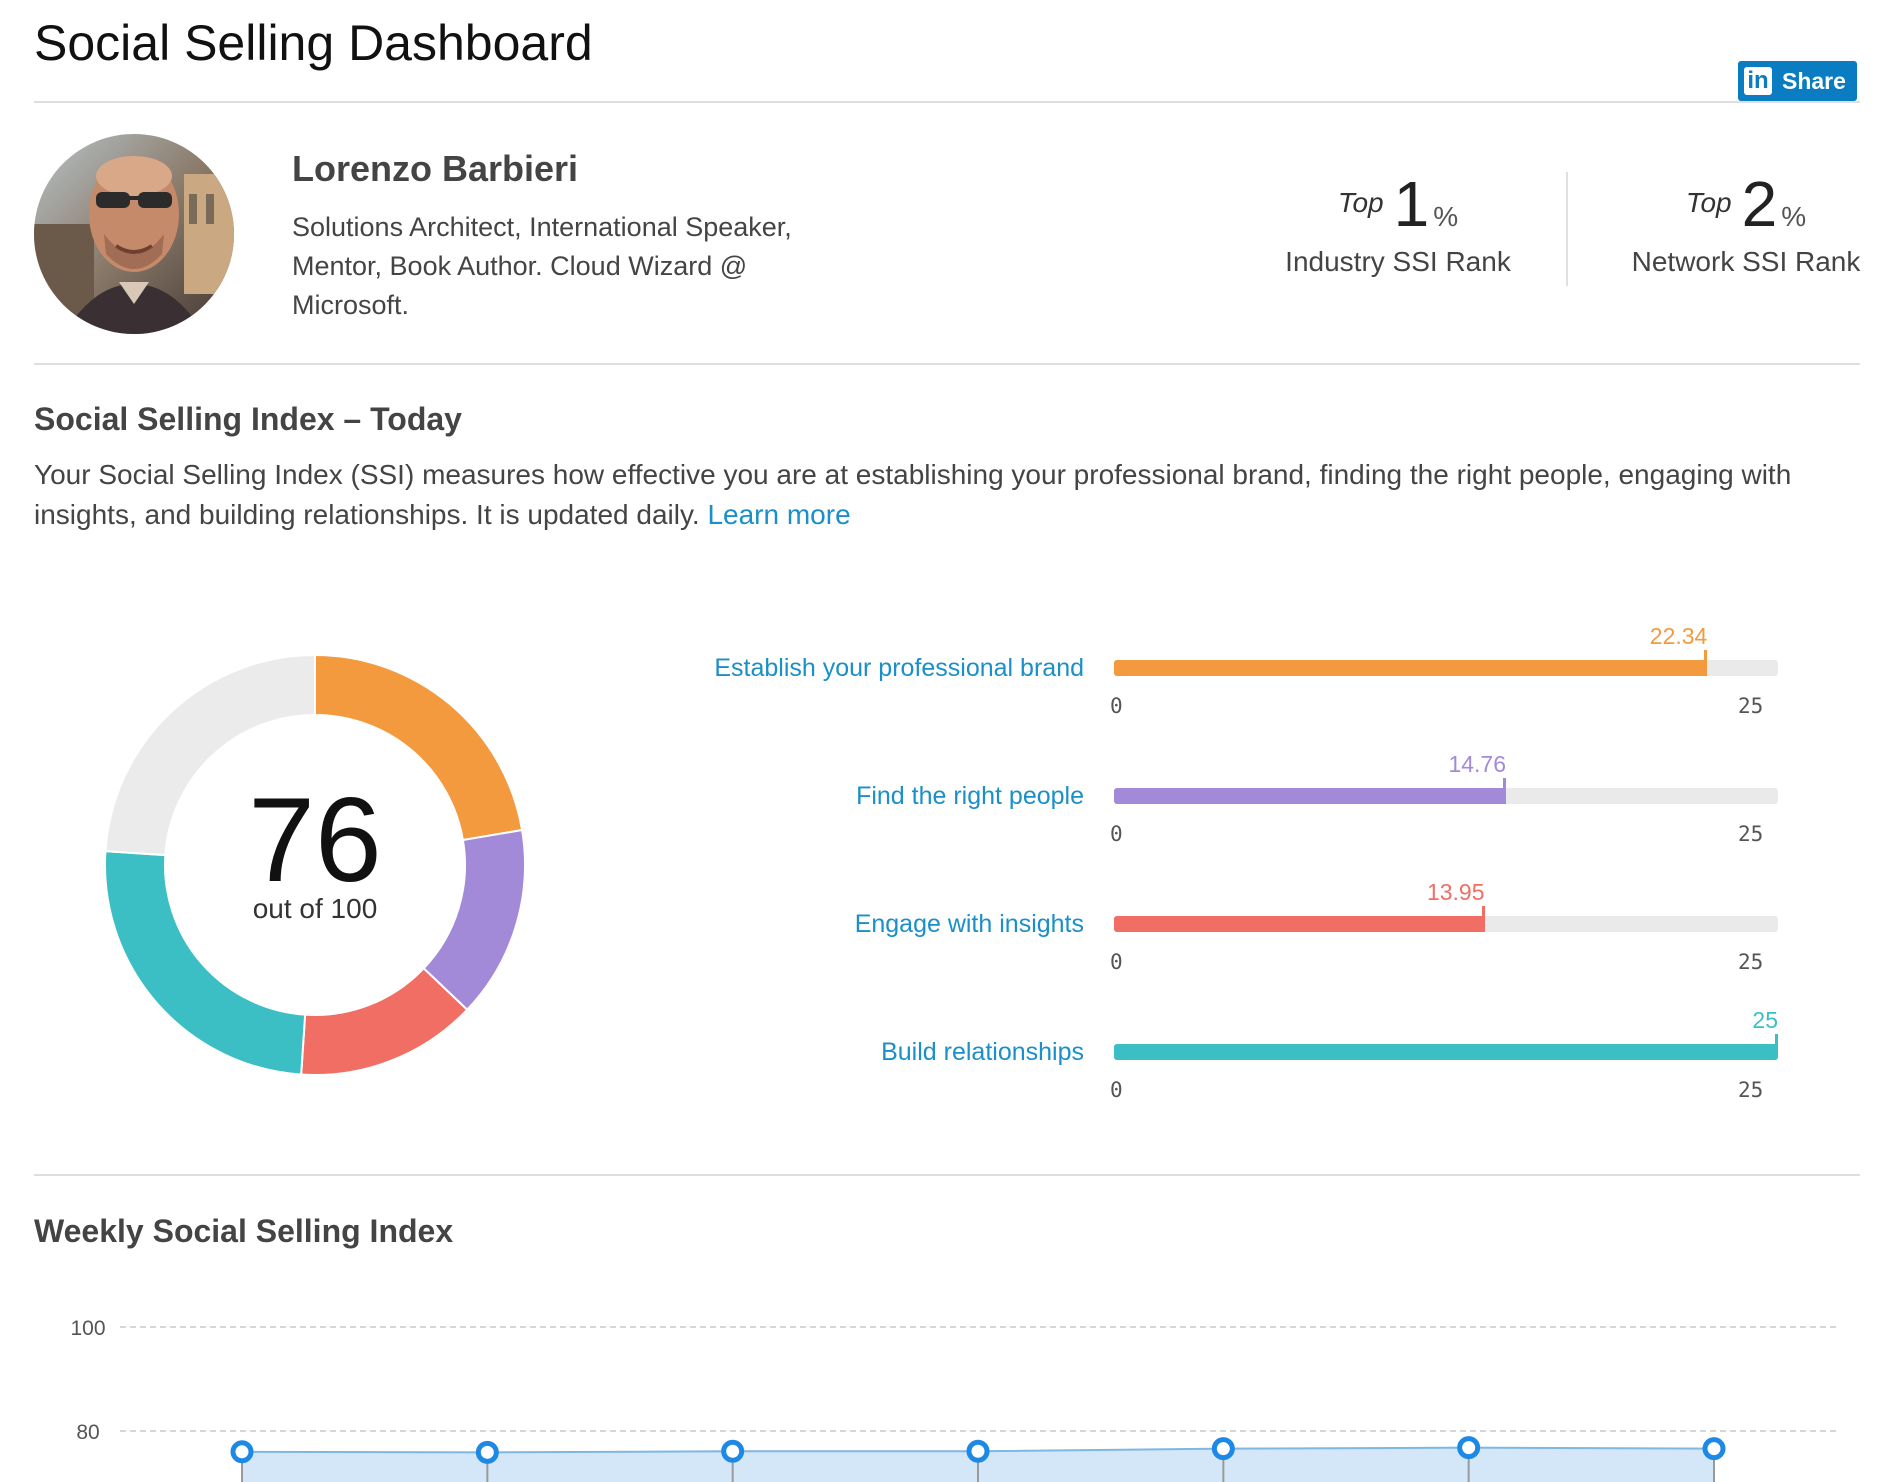 Image resolution: width=1884 pixels, height=1482 pixels. I want to click on donut-remainder, so click(210, 755).